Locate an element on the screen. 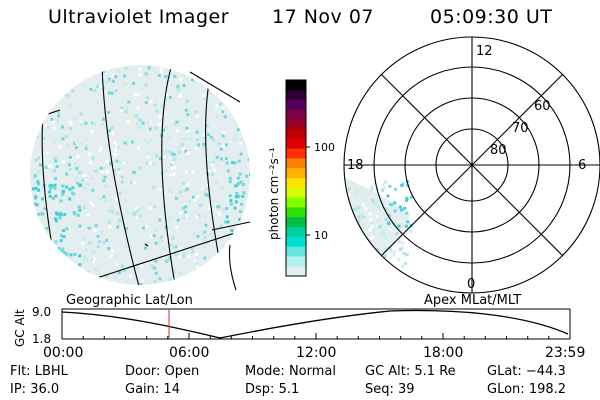 Image resolution: width=600 pixels, height=400 pixels. info-mode: Mode: Normal is located at coordinates (290, 371).